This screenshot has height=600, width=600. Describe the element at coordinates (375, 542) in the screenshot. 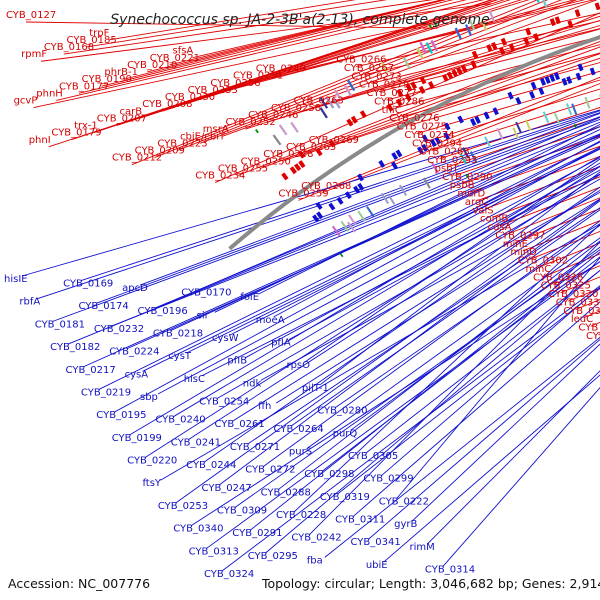

I see `reverse-gene-label: CYB_0341` at that location.